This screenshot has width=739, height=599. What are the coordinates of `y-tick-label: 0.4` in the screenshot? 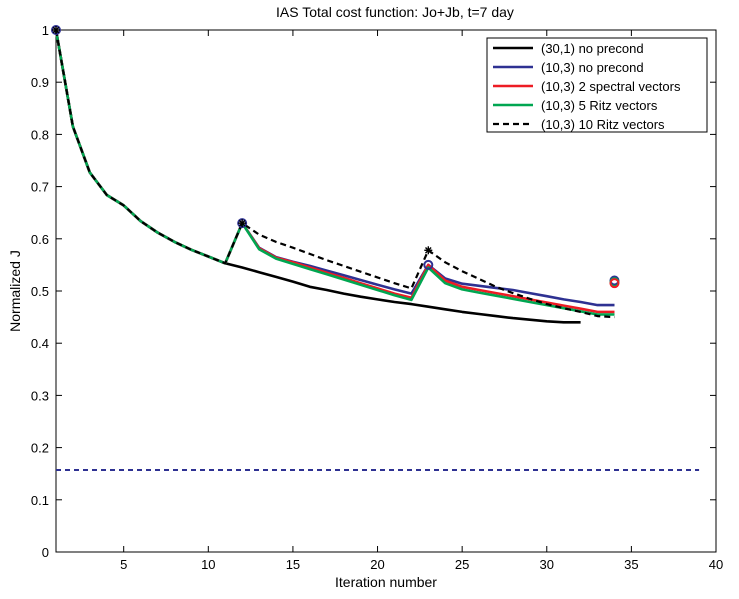 It's located at (40, 343).